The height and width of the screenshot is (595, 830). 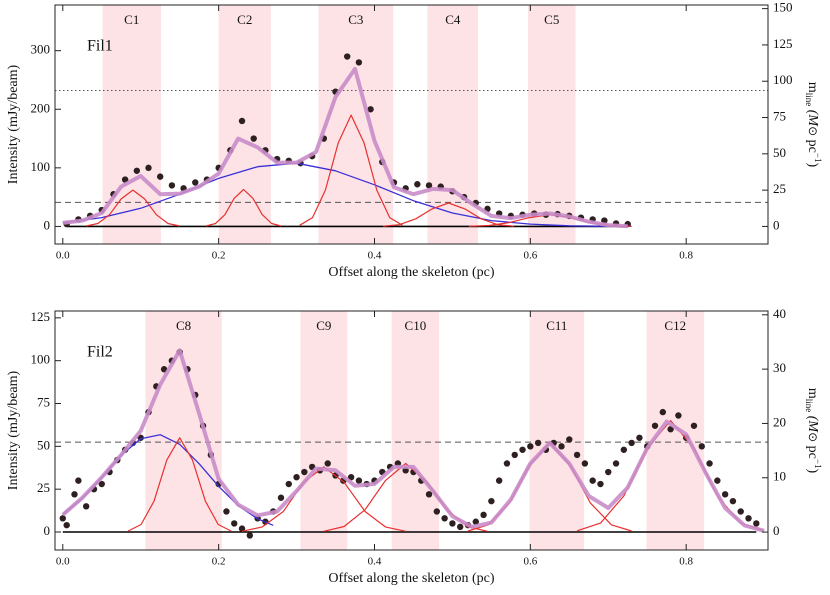 I want to click on region-label: C2, so click(x=244, y=19).